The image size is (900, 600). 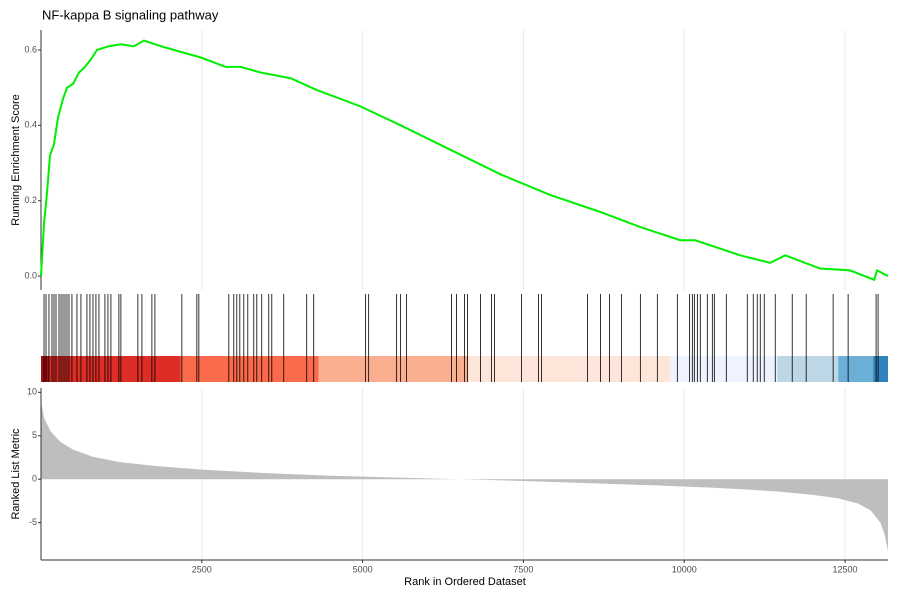 What do you see at coordinates (202, 569) in the screenshot?
I see `x-tick-label: 2500` at bounding box center [202, 569].